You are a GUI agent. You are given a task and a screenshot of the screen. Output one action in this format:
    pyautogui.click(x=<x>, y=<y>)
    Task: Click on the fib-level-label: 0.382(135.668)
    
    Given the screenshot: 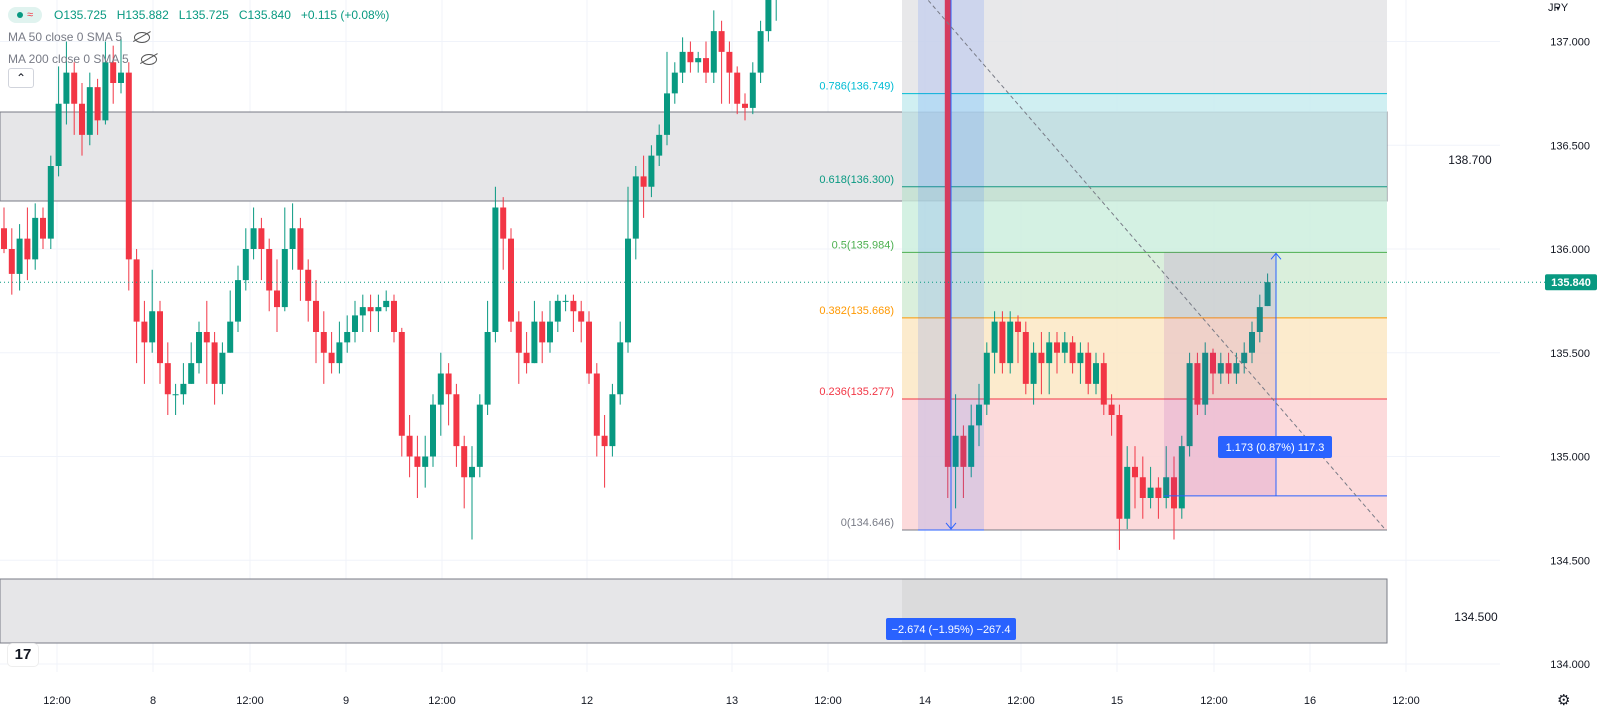 What is the action you would take?
    pyautogui.click(x=856, y=311)
    